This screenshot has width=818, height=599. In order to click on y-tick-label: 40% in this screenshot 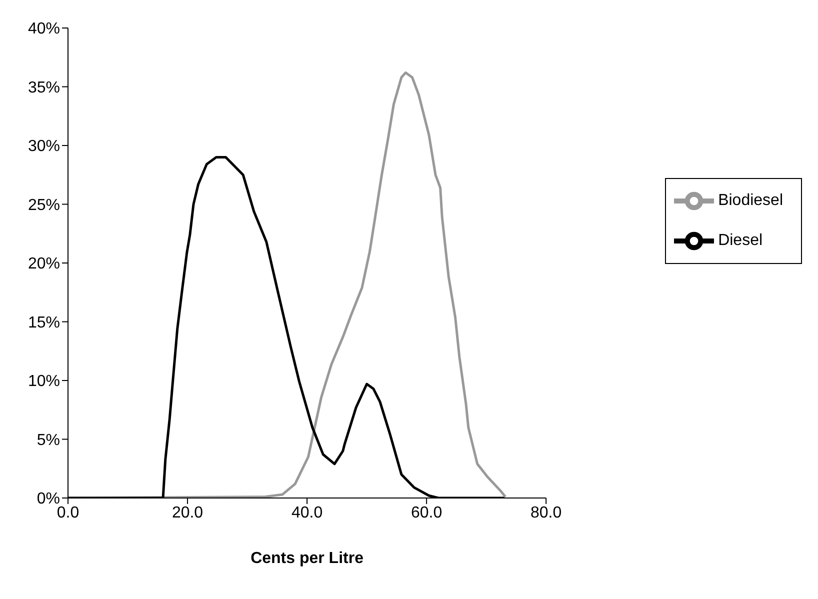, I will do `click(44, 29)`.